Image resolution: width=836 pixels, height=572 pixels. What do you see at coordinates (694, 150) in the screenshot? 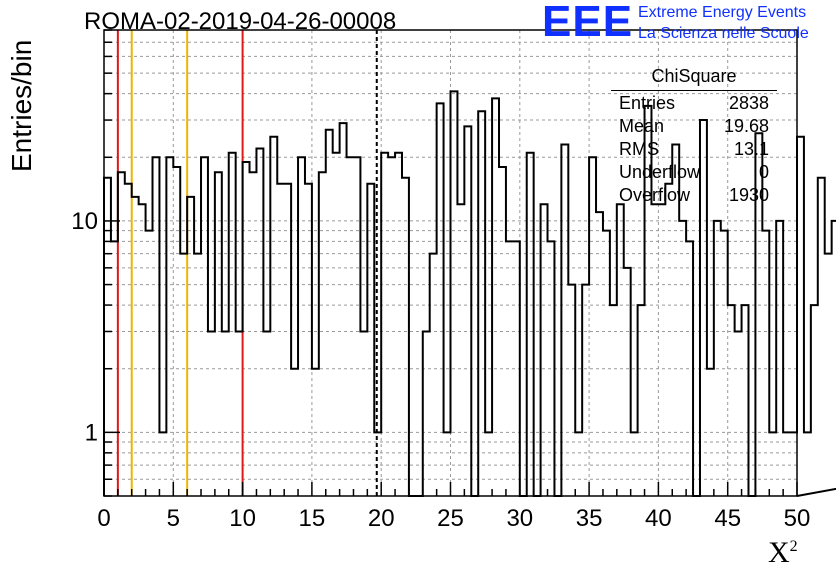
I see `stats-row-rms: RMS 13.1` at bounding box center [694, 150].